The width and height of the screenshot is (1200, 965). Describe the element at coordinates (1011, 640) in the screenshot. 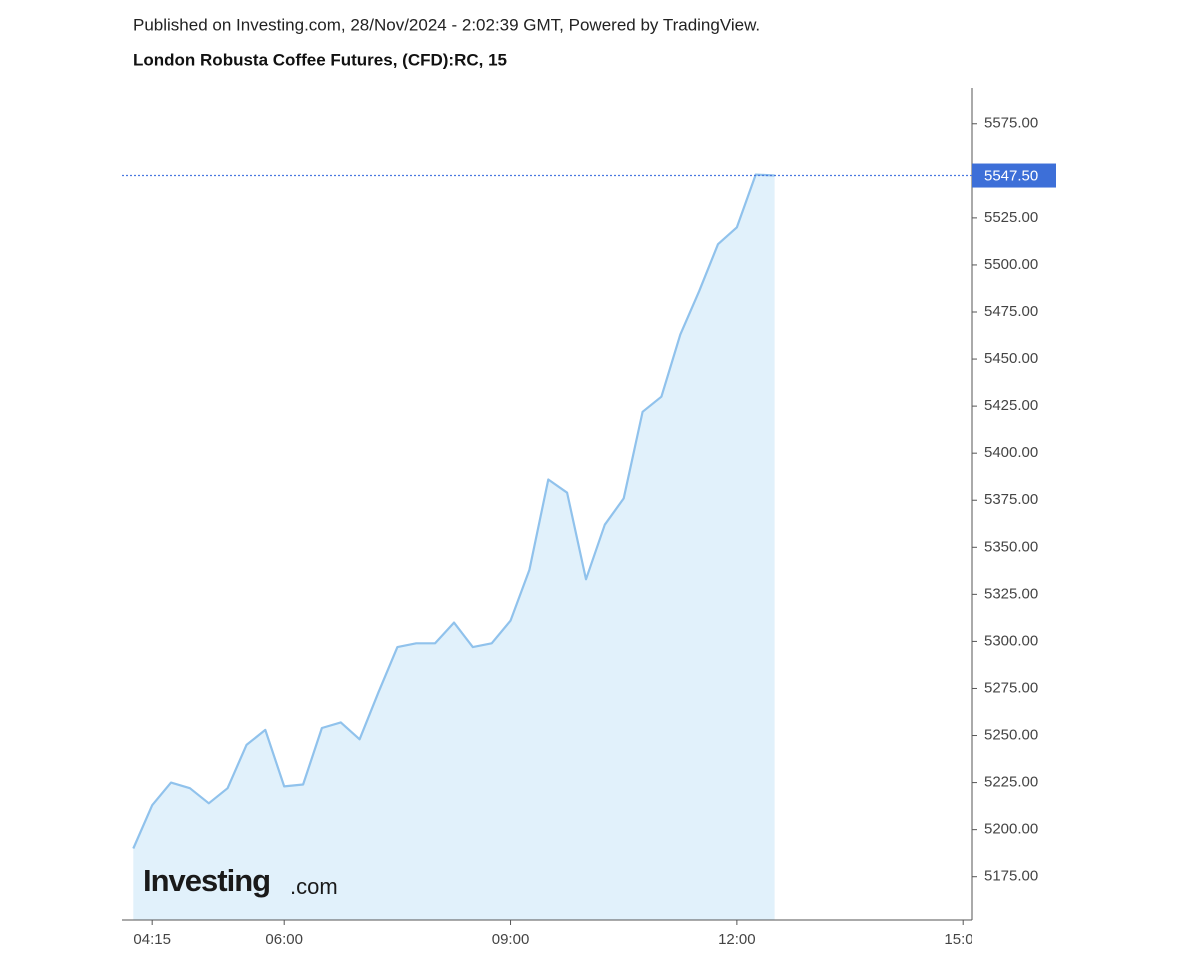

I see `y-tick-label: 5300.00` at that location.